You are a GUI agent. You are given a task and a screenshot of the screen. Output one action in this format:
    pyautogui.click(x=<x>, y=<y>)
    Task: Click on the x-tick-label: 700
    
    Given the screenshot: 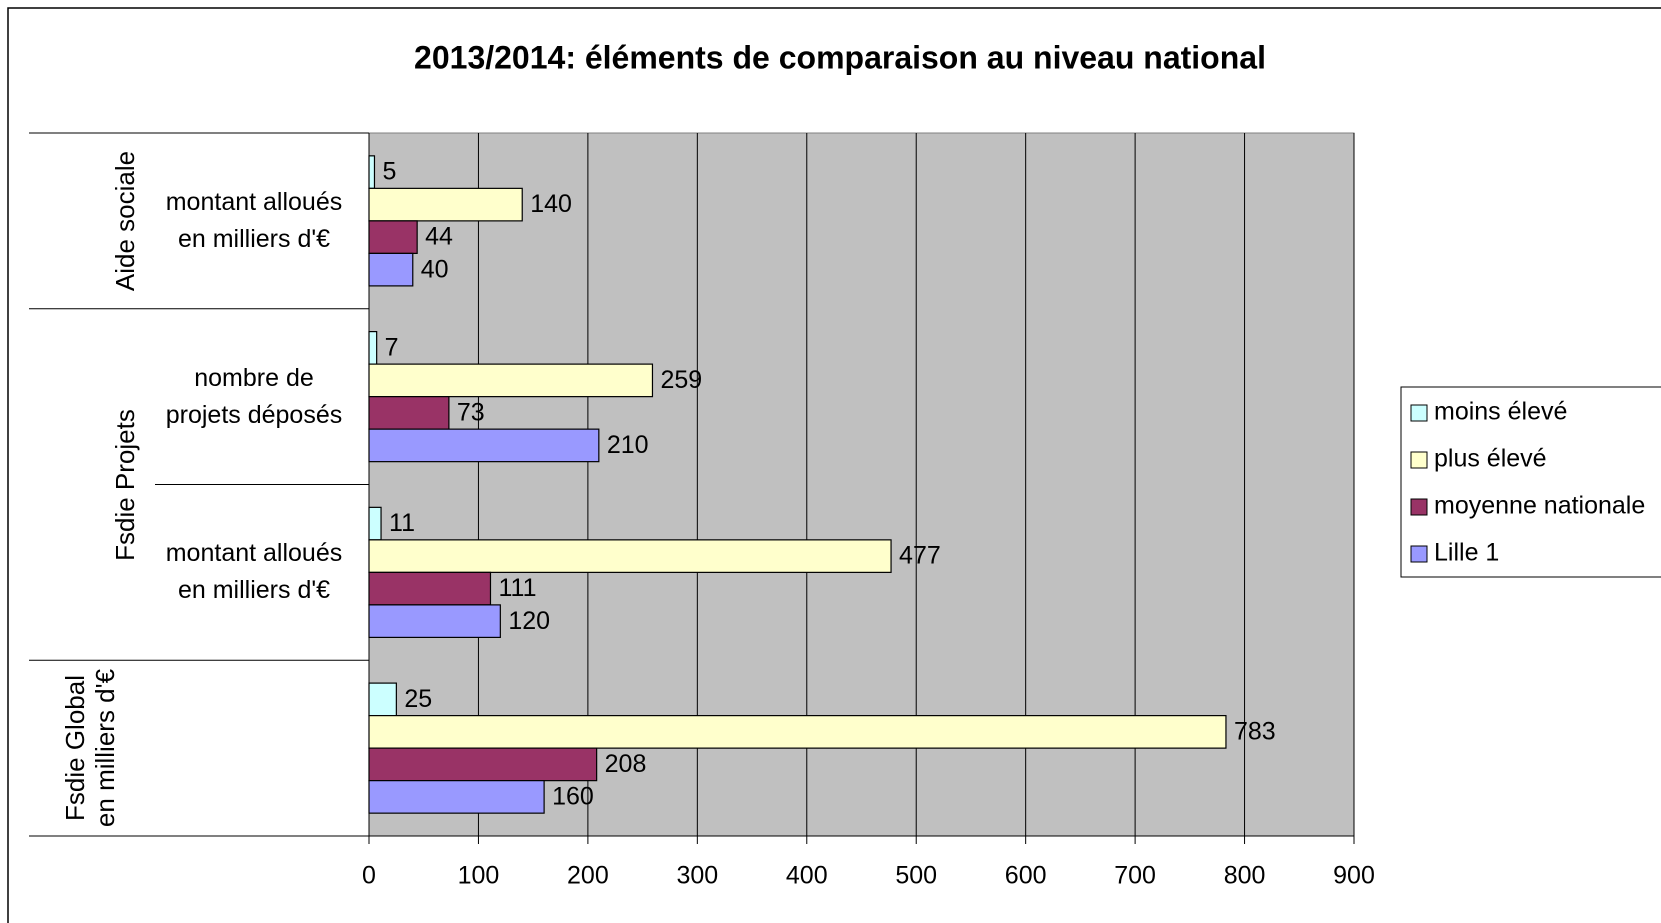 What is the action you would take?
    pyautogui.click(x=1135, y=876)
    